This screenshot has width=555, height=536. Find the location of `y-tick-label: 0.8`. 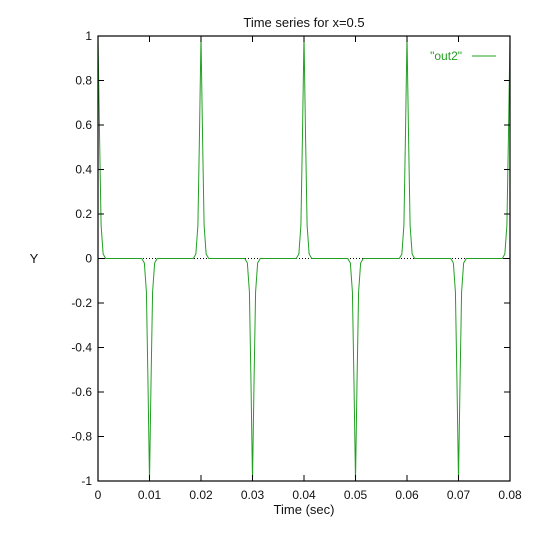

y-tick-label: 0.8 is located at coordinates (83, 81).